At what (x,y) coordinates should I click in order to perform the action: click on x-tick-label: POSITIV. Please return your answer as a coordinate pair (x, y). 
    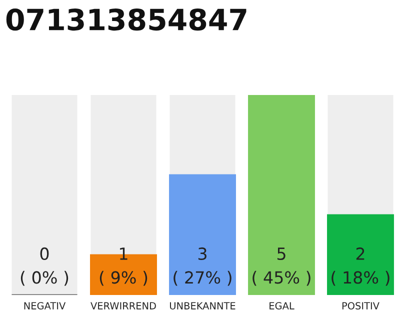
    Looking at the image, I should click on (361, 306).